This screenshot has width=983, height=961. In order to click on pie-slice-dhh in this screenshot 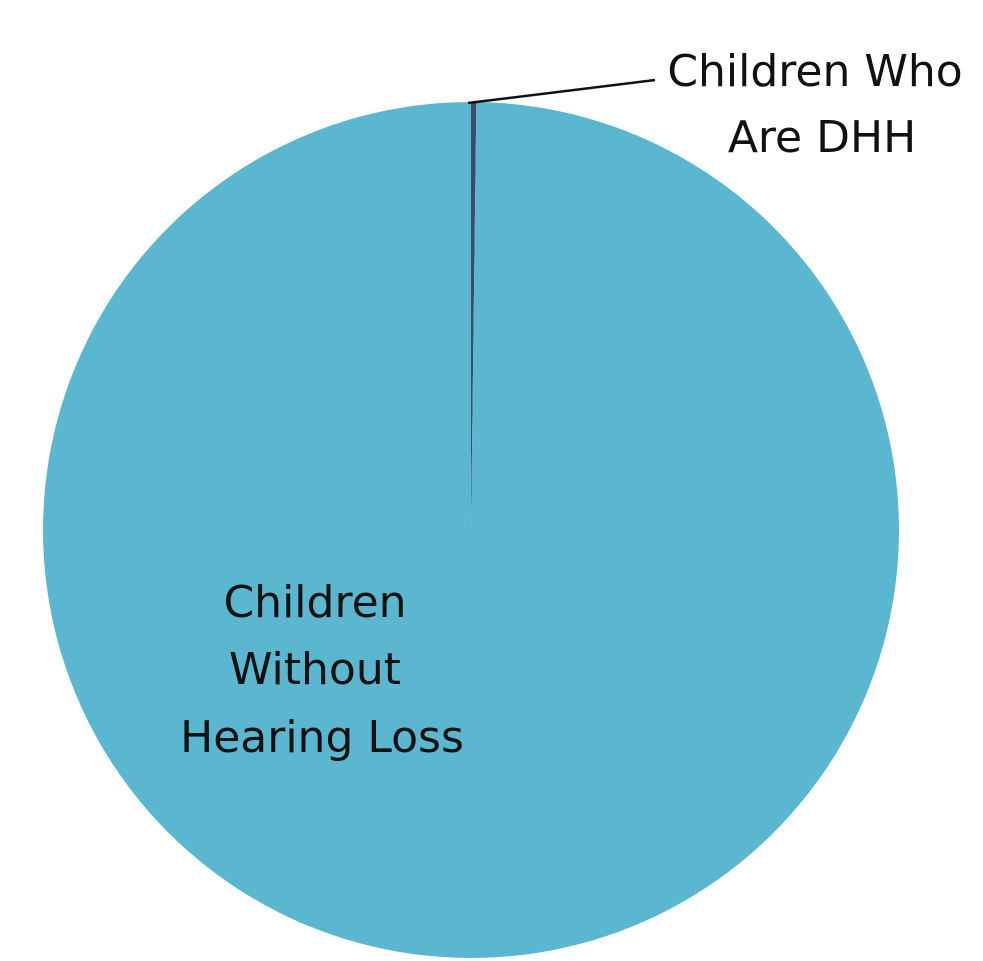, I will do `click(474, 316)`.